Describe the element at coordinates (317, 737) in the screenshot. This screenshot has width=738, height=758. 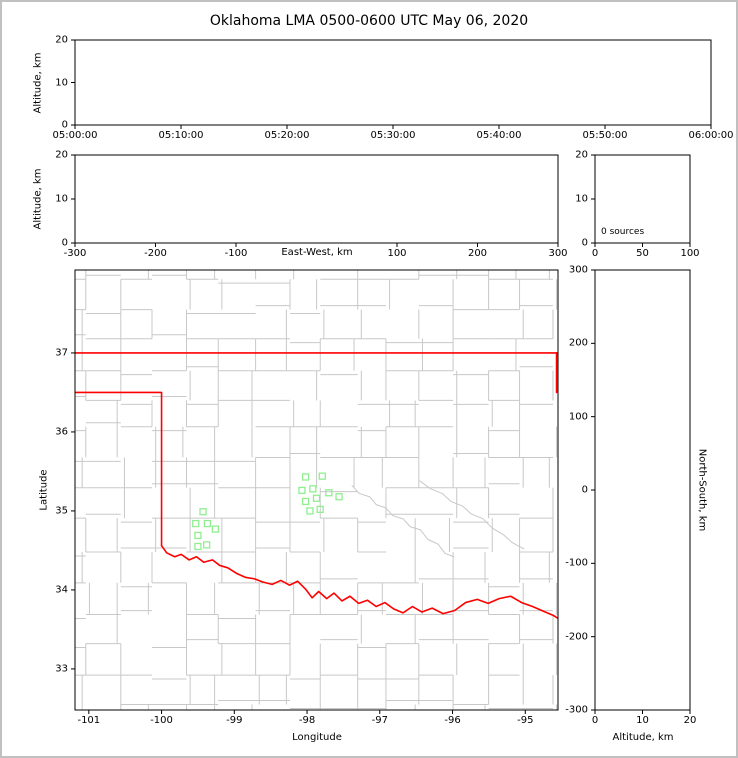
I see `map-x-axis-label: Longitude` at that location.